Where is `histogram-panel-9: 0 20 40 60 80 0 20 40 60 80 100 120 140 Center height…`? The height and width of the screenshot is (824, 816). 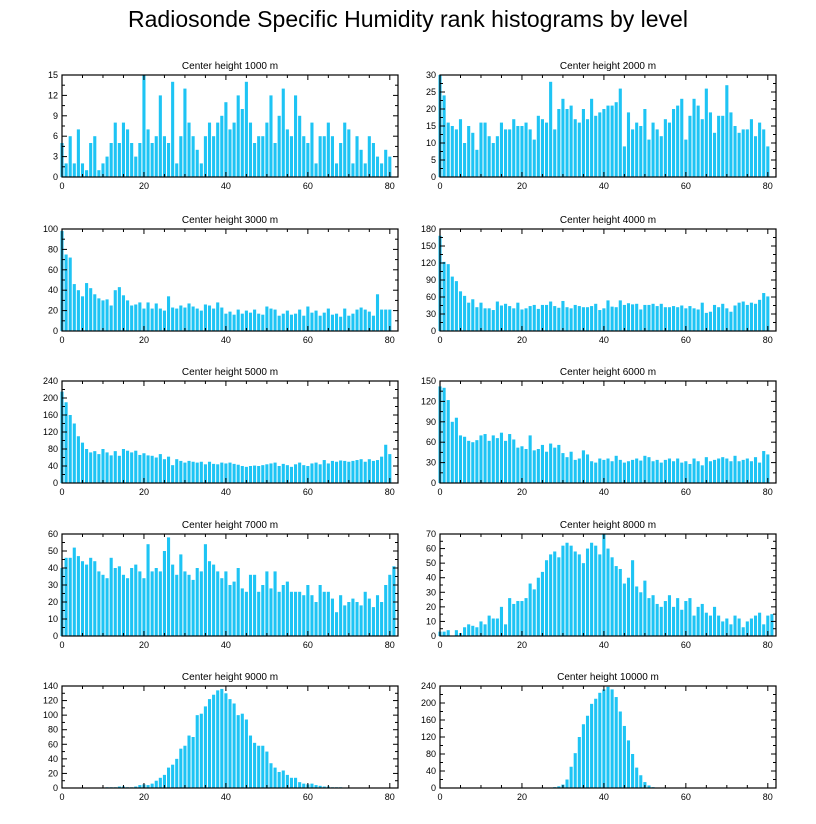
histogram-panel-9: 0 20 40 60 80 0 20 40 60 80 100 120 140 Center height… is located at coordinates (221, 737).